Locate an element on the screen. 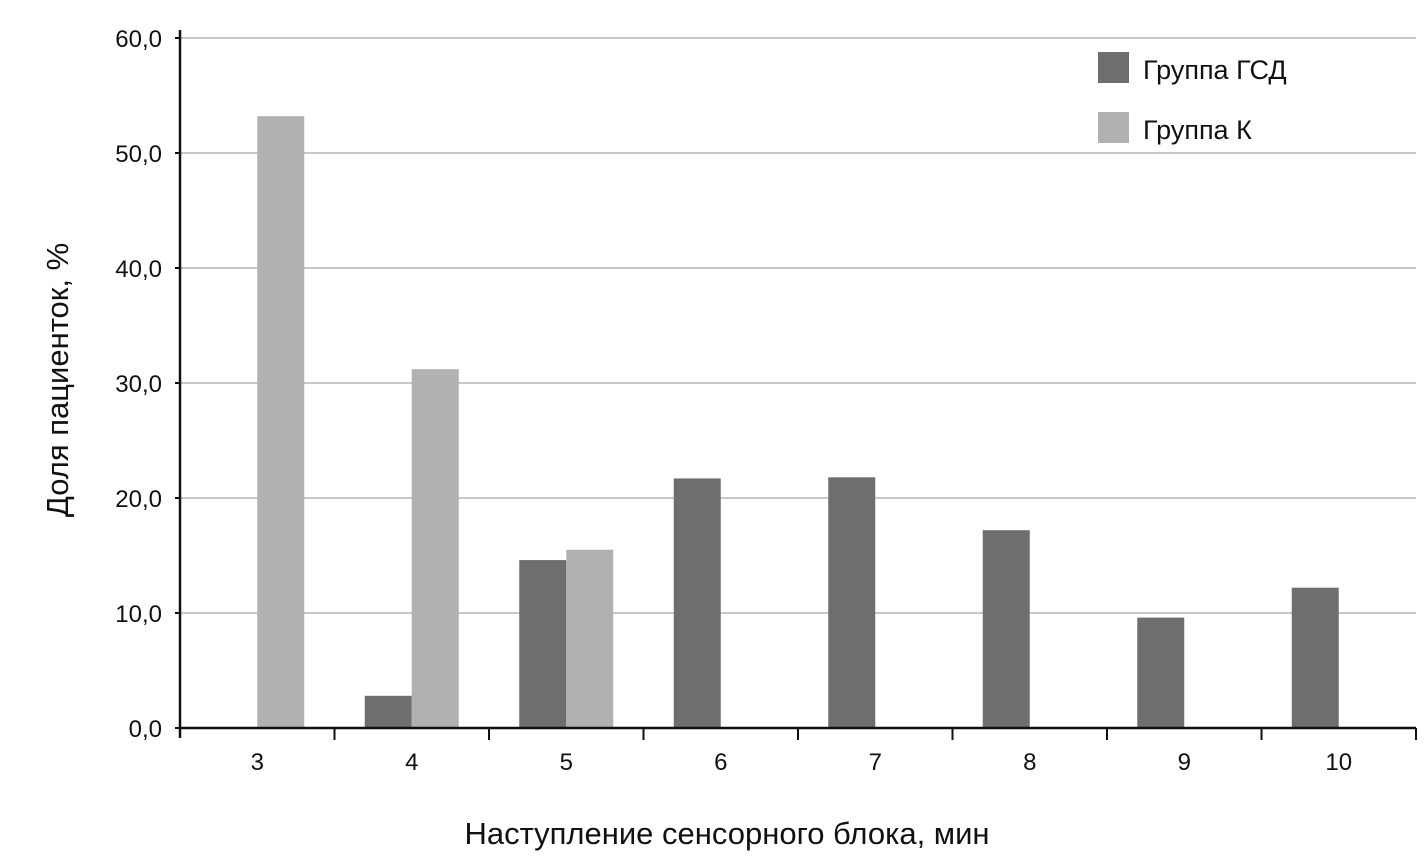 Image resolution: width=1426 pixels, height=865 pixels. x-tick-label: 5 is located at coordinates (566, 762).